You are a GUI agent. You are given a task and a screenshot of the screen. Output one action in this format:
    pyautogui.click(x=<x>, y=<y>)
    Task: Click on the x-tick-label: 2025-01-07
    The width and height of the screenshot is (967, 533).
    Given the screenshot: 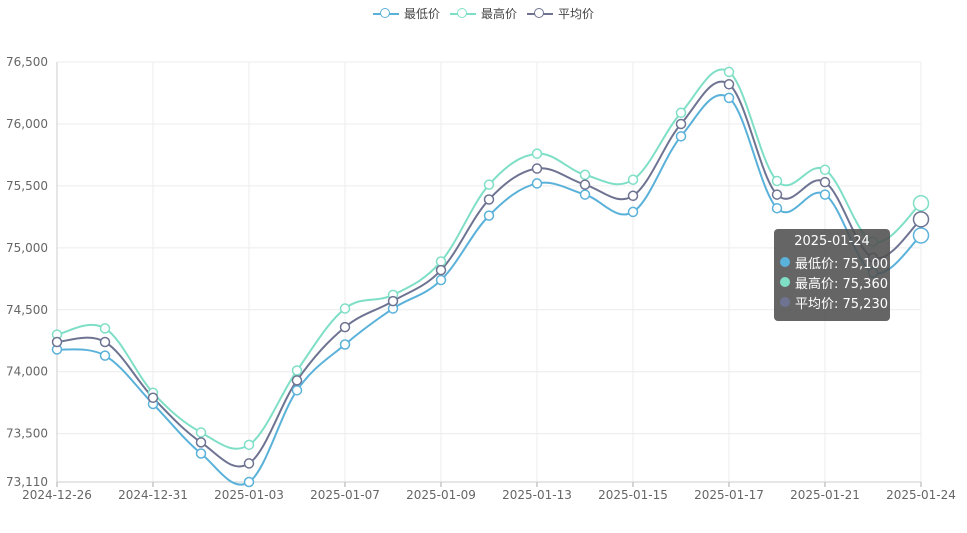 What is the action you would take?
    pyautogui.click(x=345, y=495)
    